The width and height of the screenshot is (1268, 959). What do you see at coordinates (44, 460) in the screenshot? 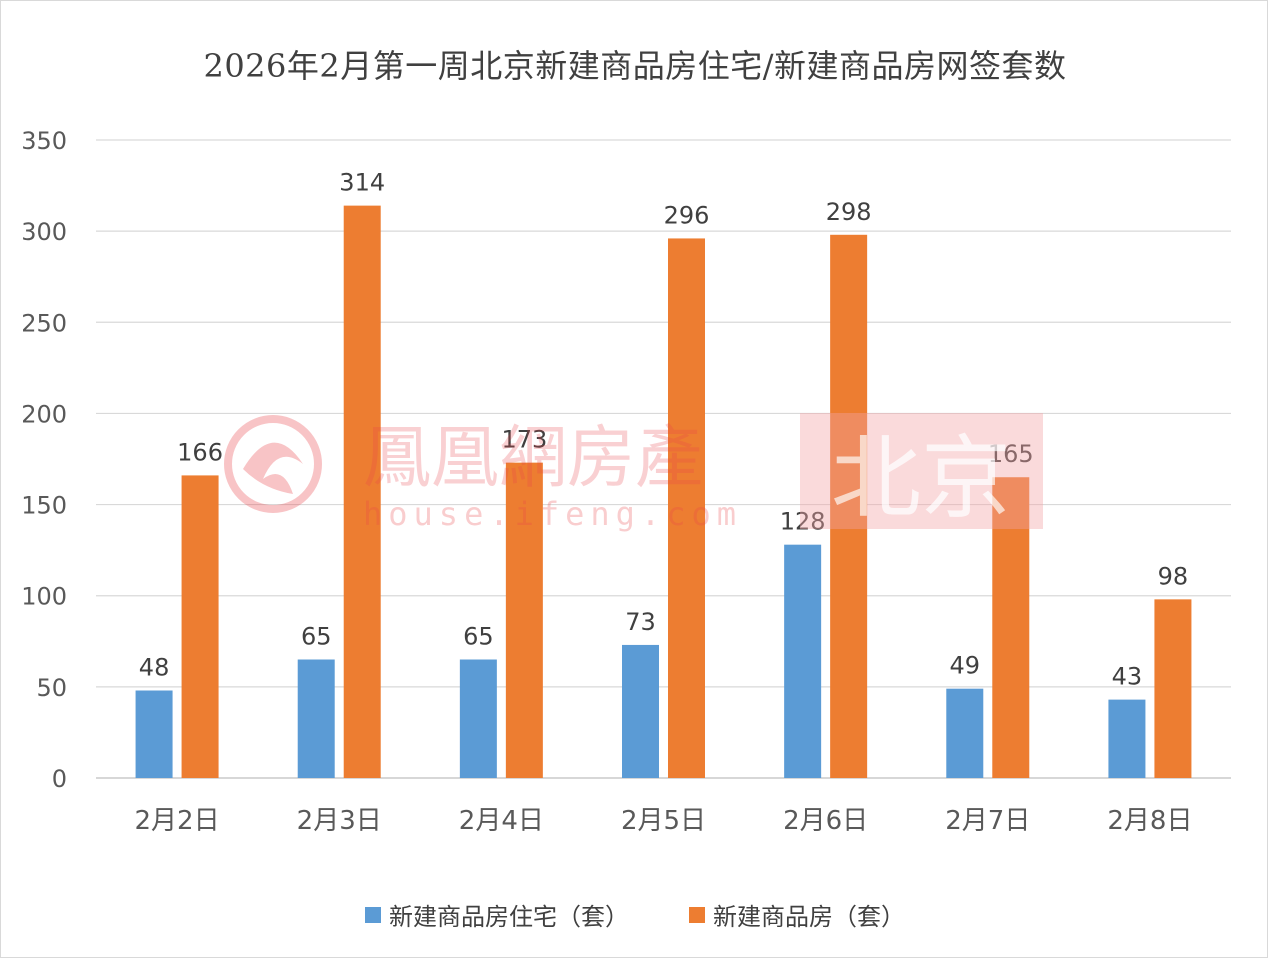
I see `y-axis-ticks: 0 50 100 150 200 250 300 350` at bounding box center [44, 460].